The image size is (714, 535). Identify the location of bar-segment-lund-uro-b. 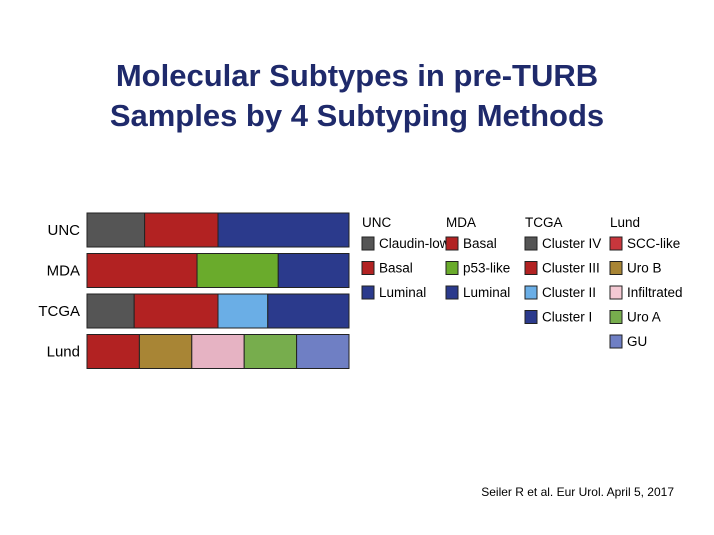
(165, 351).